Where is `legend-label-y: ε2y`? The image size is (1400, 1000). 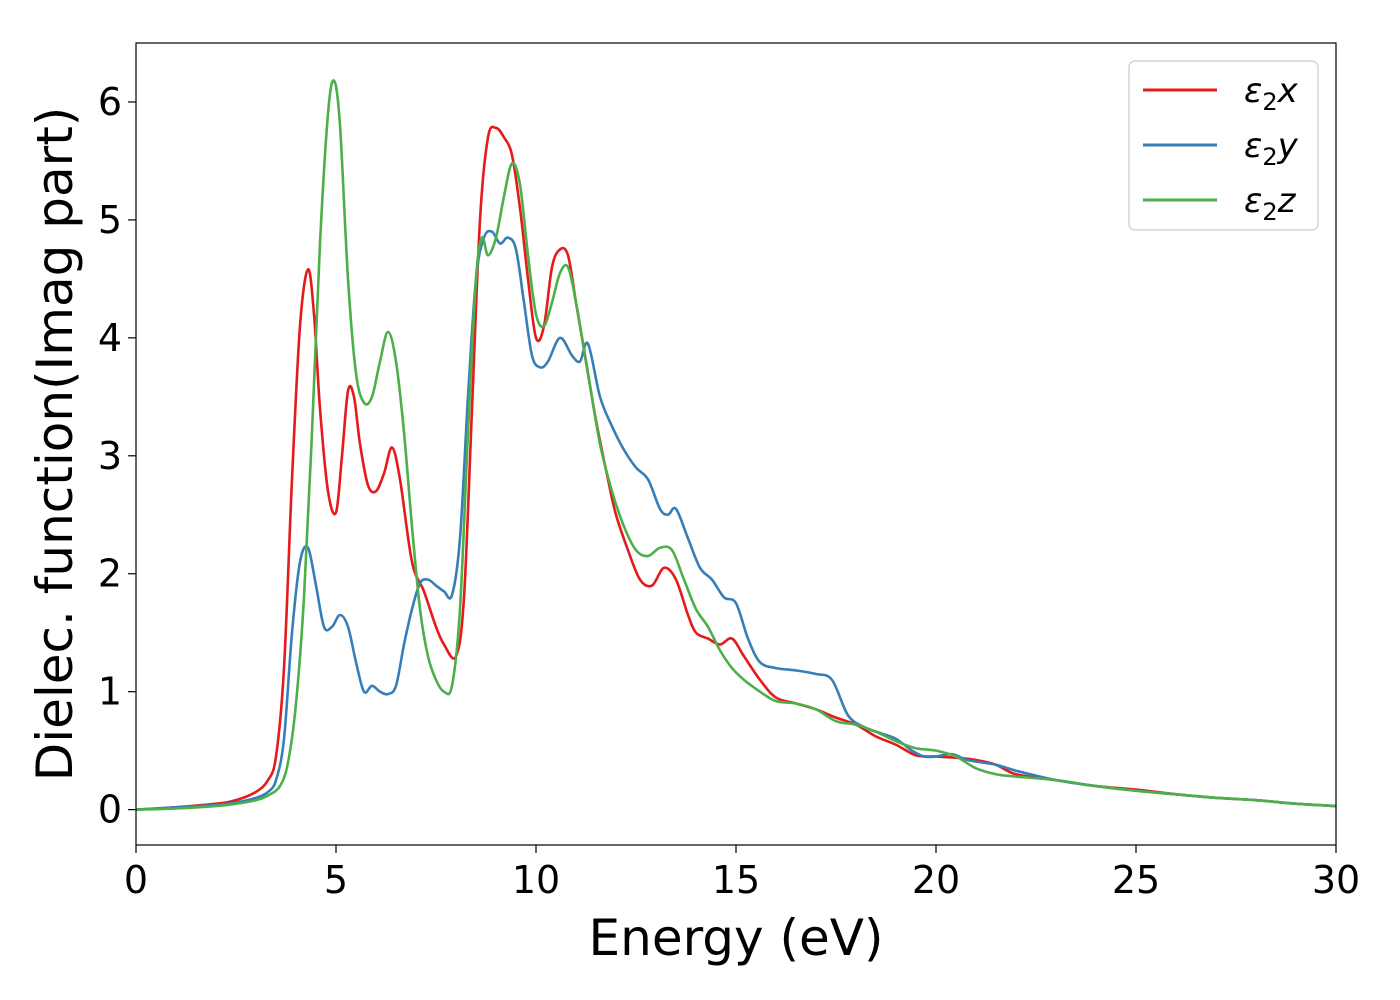
legend-label-y: ε2y is located at coordinates (1271, 148).